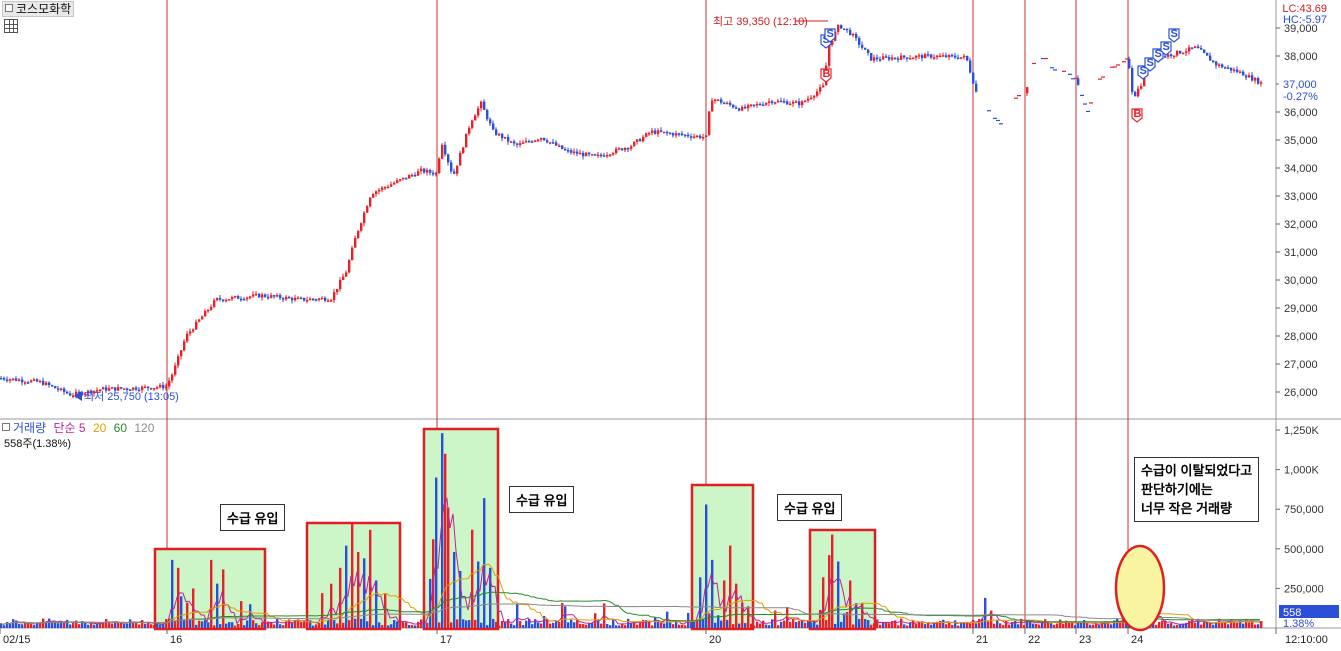 Image resolution: width=1341 pixels, height=651 pixels. What do you see at coordinates (38, 9) in the screenshot?
I see `instrument-title: 코스모화학` at bounding box center [38, 9].